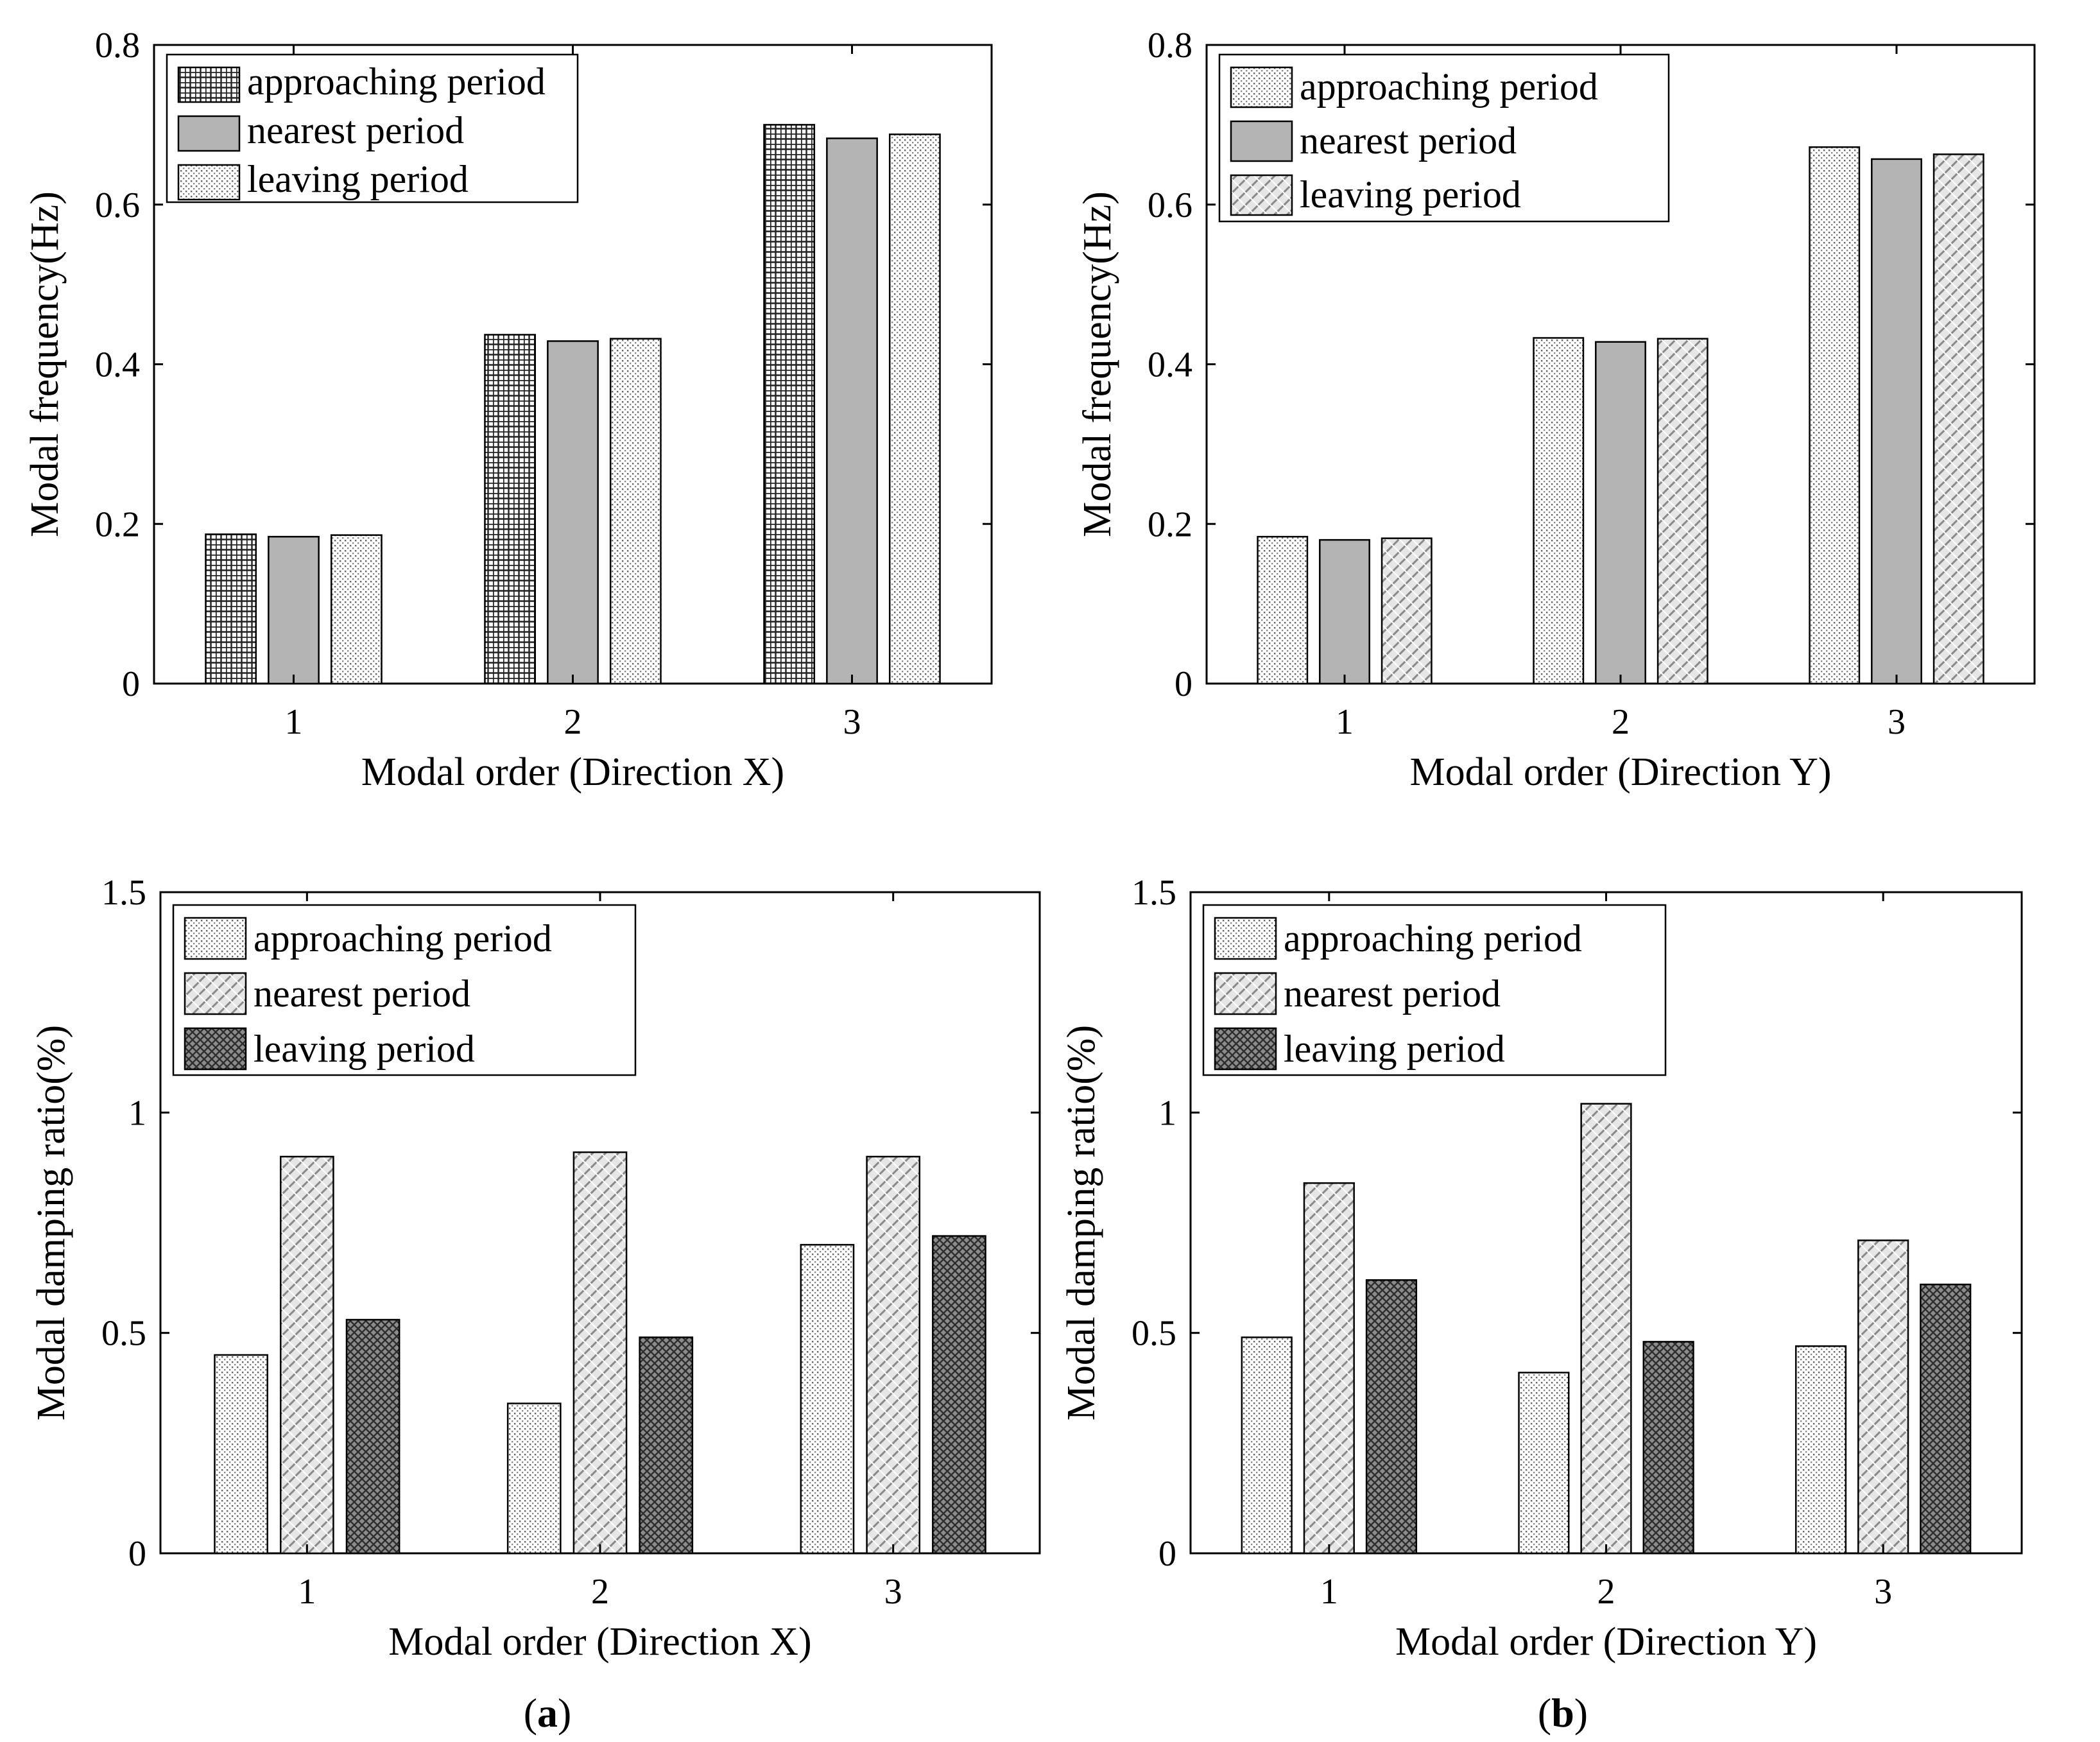 The height and width of the screenshot is (1742, 2100). I want to click on y-tick-label: 0.8, so click(117, 45).